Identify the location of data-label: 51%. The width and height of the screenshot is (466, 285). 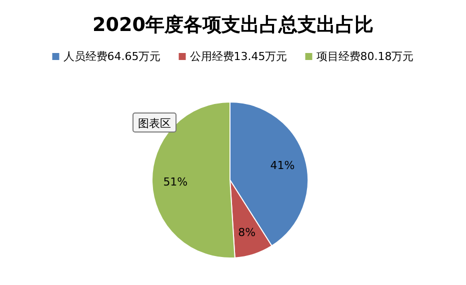
(175, 182).